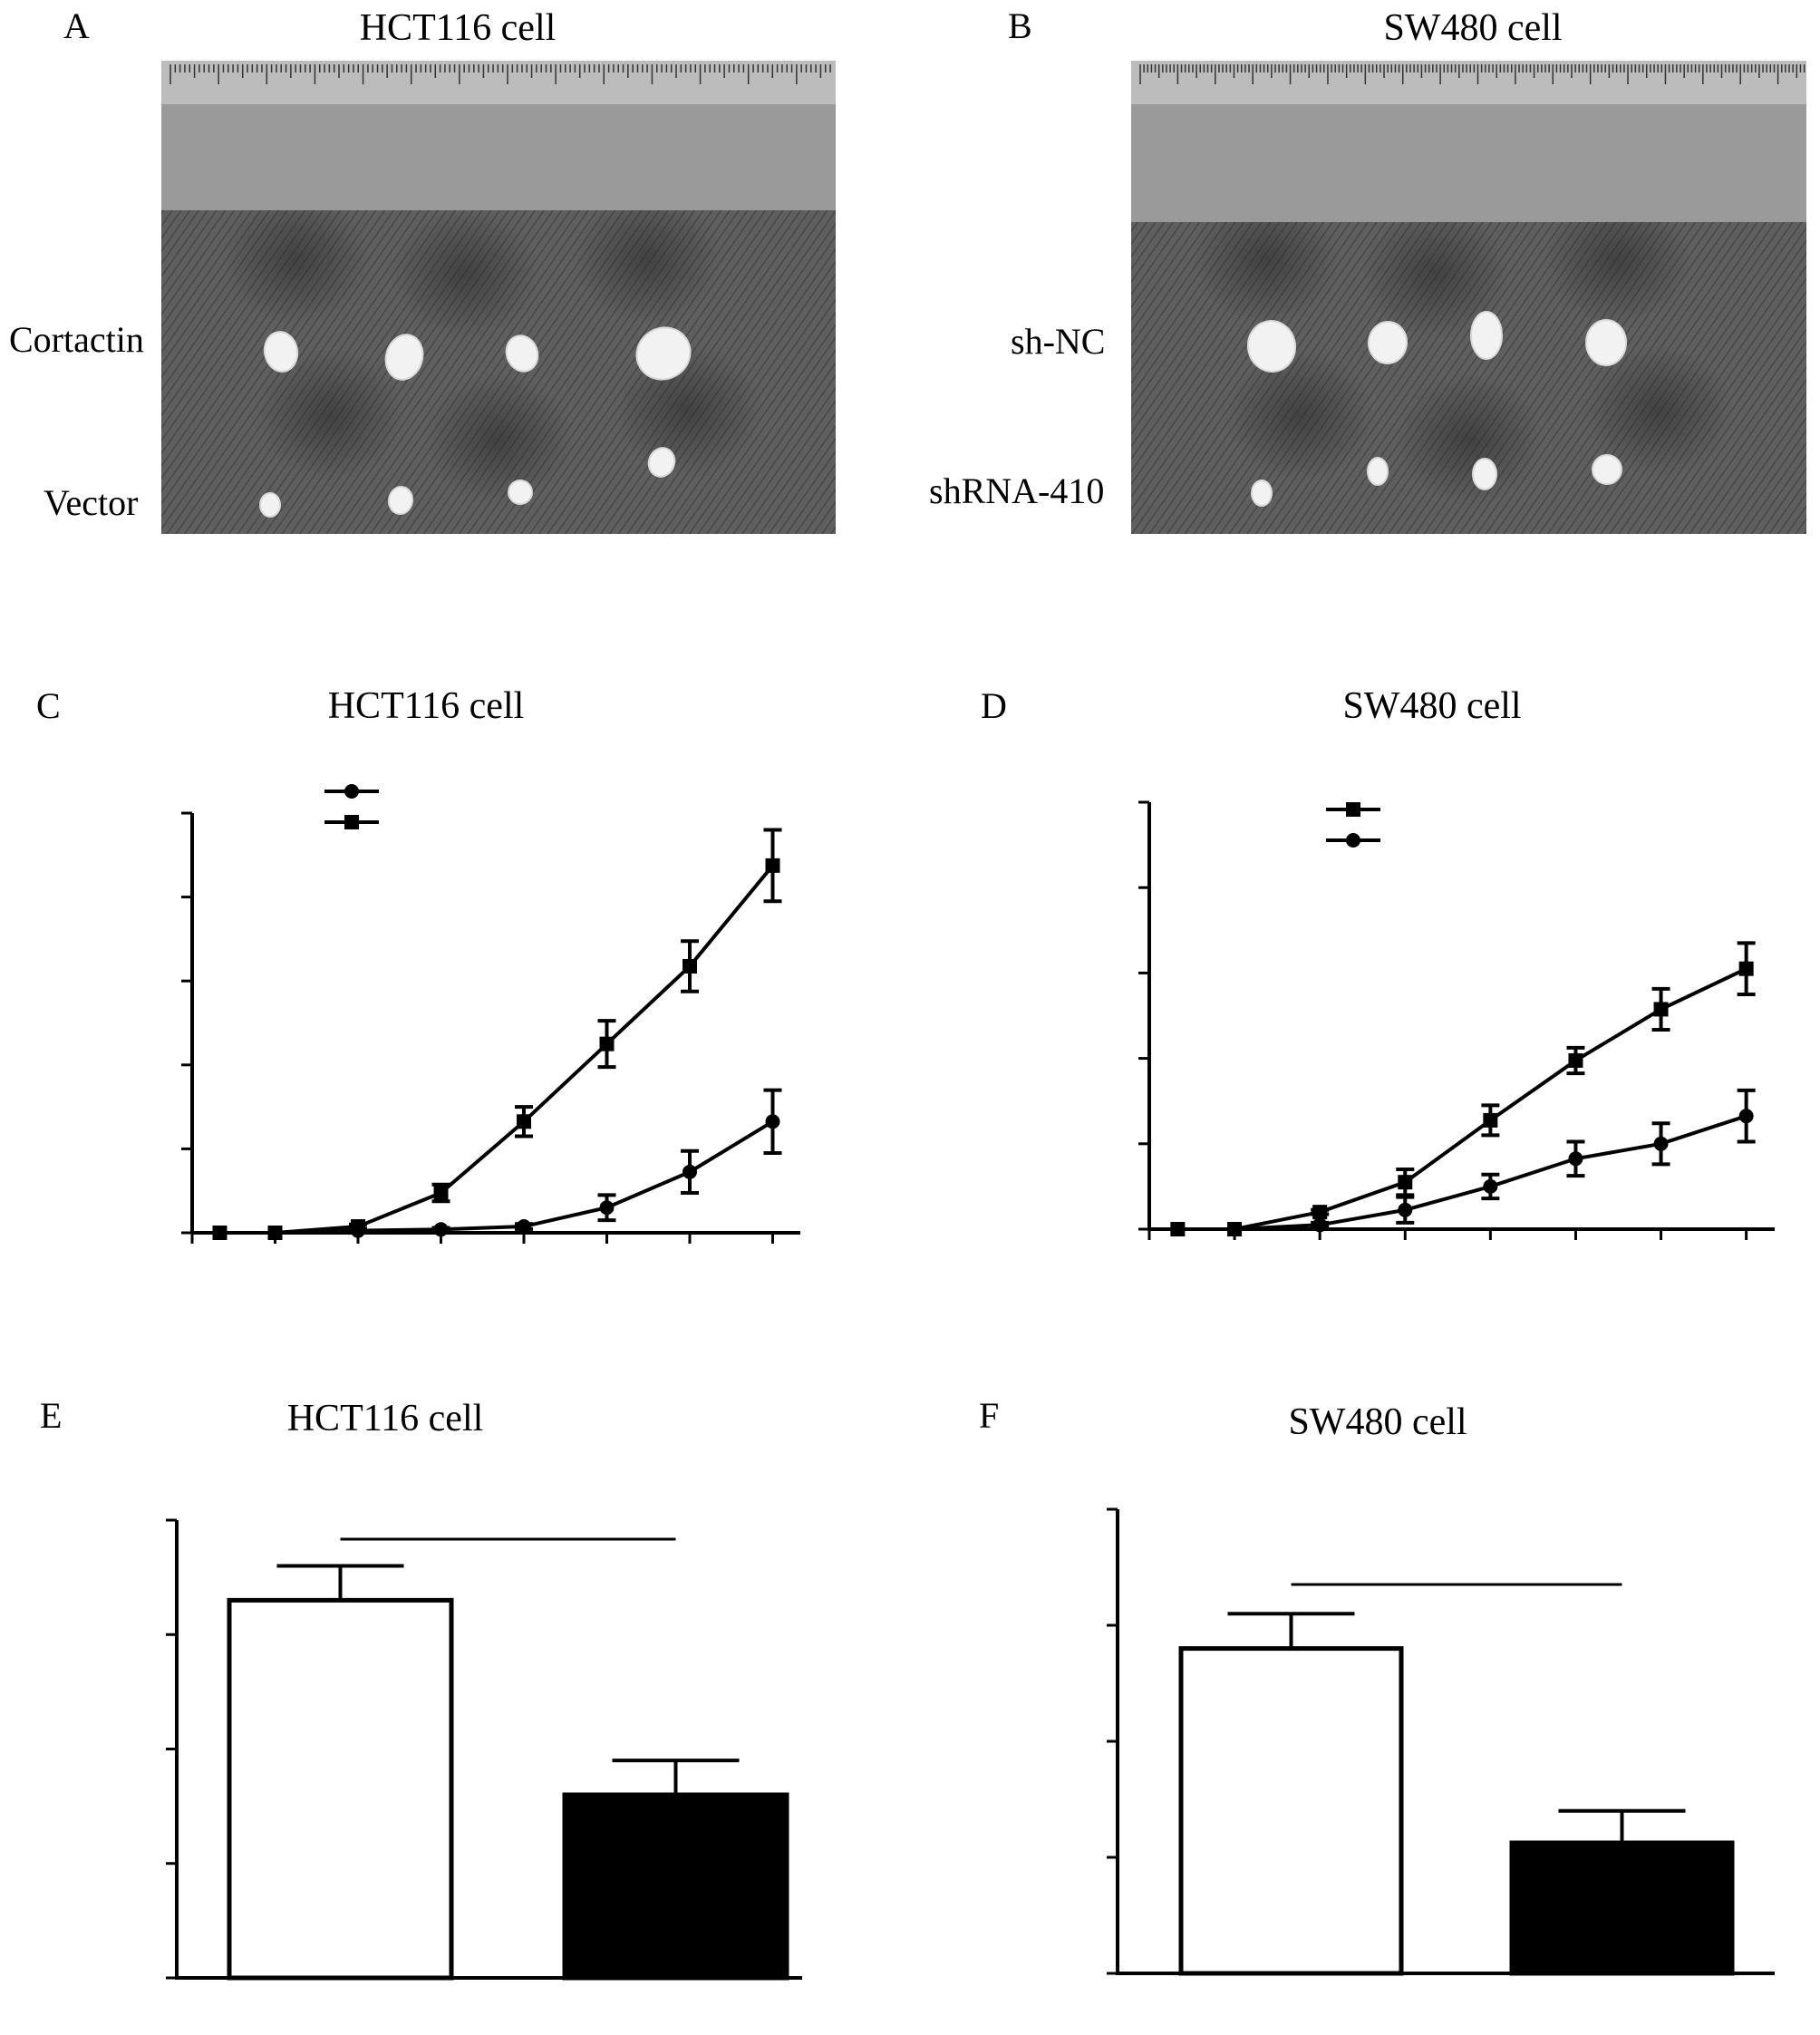  What do you see at coordinates (1291, 1811) in the screenshot?
I see `bar-sh-nc` at bounding box center [1291, 1811].